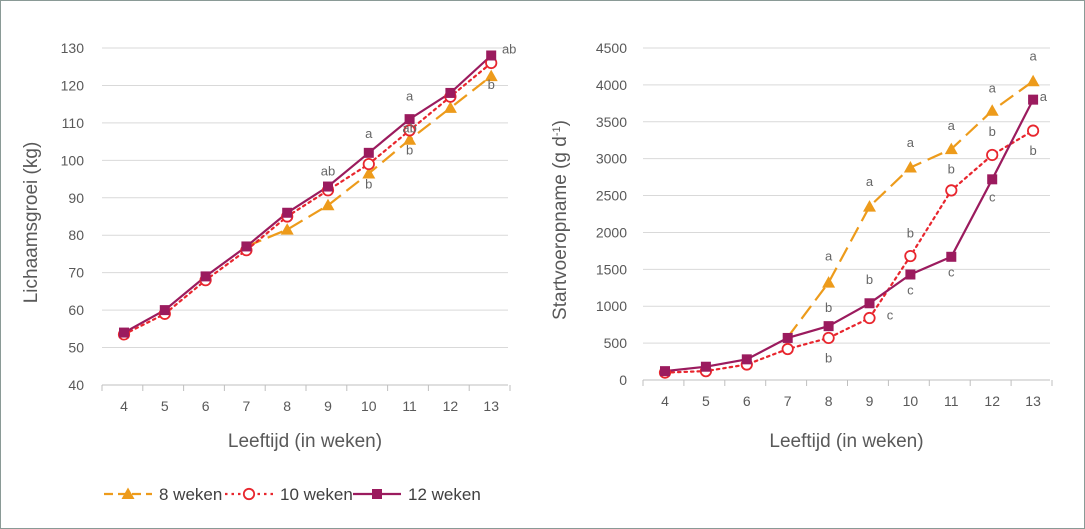 This screenshot has height=529, width=1085. What do you see at coordinates (951, 401) in the screenshot?
I see `panel2-x-tick-label: 11` at bounding box center [951, 401].